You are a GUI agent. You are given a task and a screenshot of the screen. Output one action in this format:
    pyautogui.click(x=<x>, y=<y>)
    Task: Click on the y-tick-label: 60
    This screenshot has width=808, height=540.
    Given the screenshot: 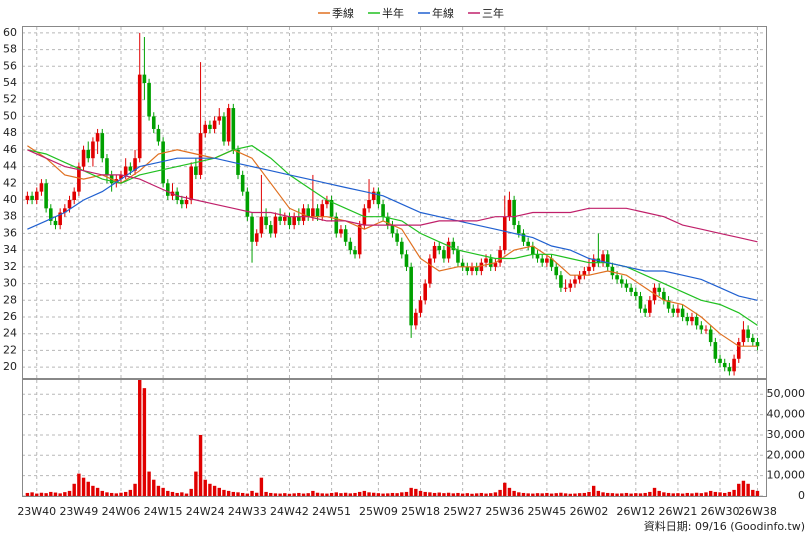 What is the action you would take?
    pyautogui.click(x=10, y=32)
    